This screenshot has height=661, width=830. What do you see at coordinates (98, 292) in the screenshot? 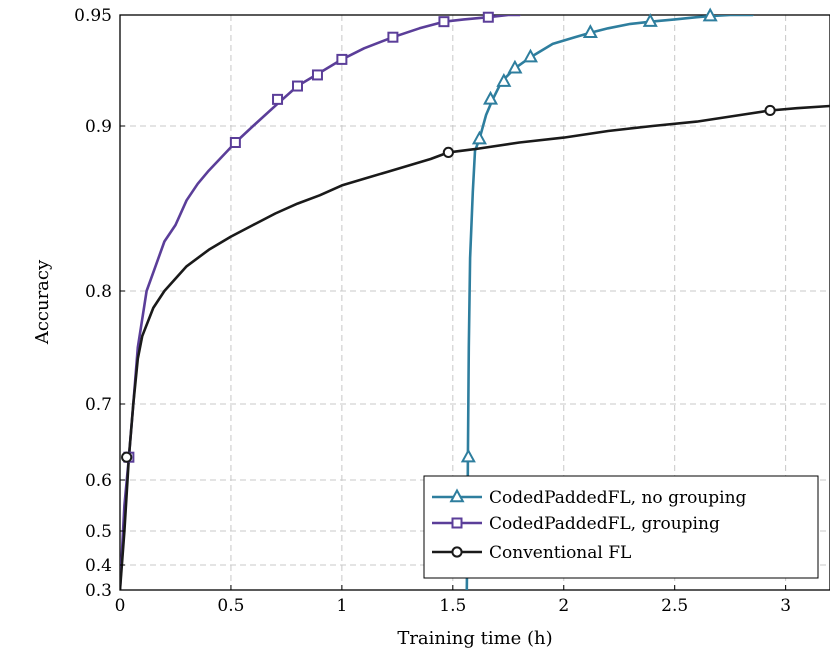
I see `y-tick-label: 0.8` at bounding box center [98, 292].